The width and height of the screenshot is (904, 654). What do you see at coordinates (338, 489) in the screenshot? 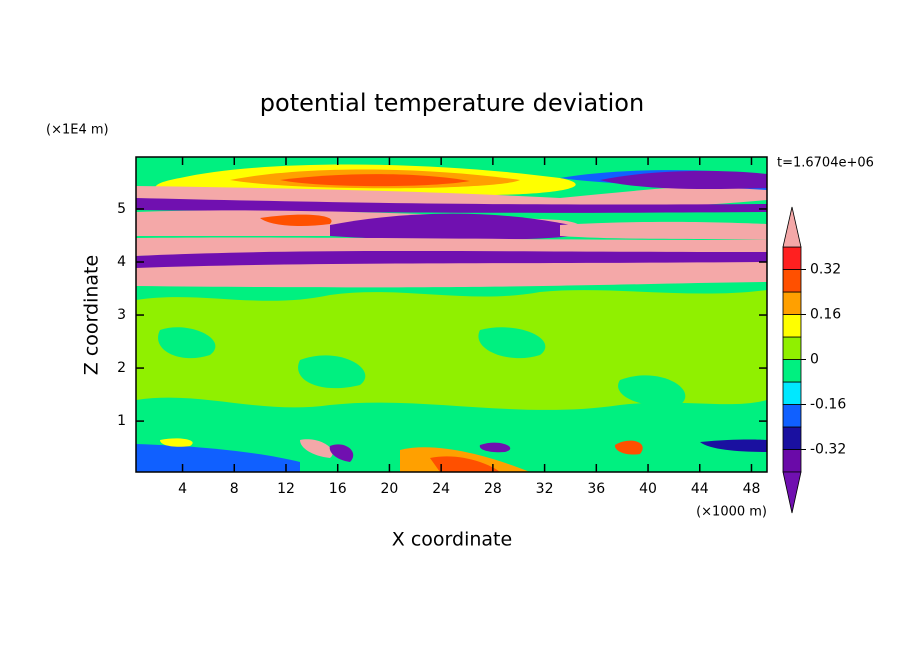
I see `x-tick-label: 16` at bounding box center [338, 489].